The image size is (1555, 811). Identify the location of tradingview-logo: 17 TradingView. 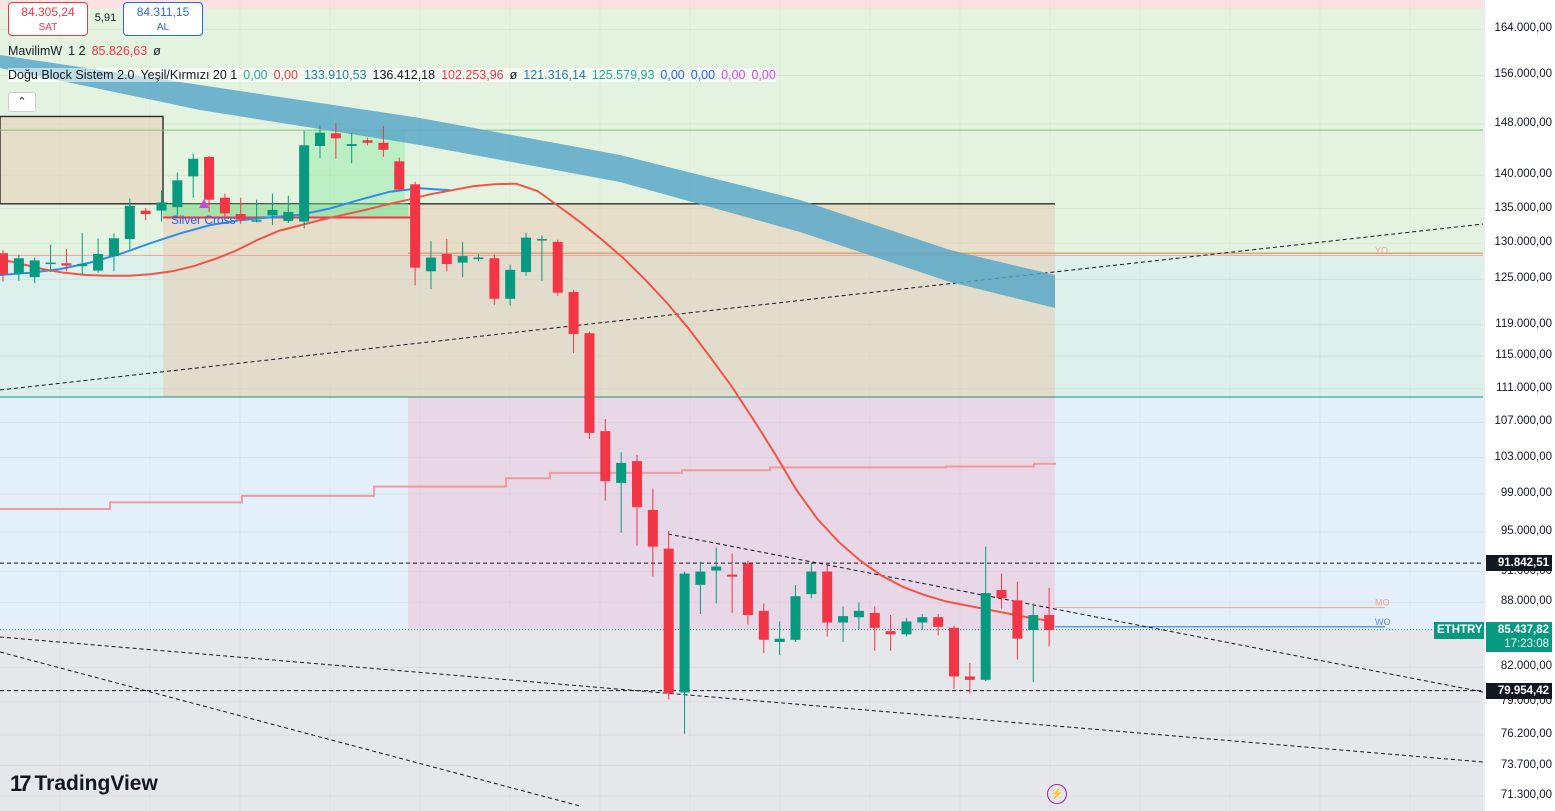
(84, 784).